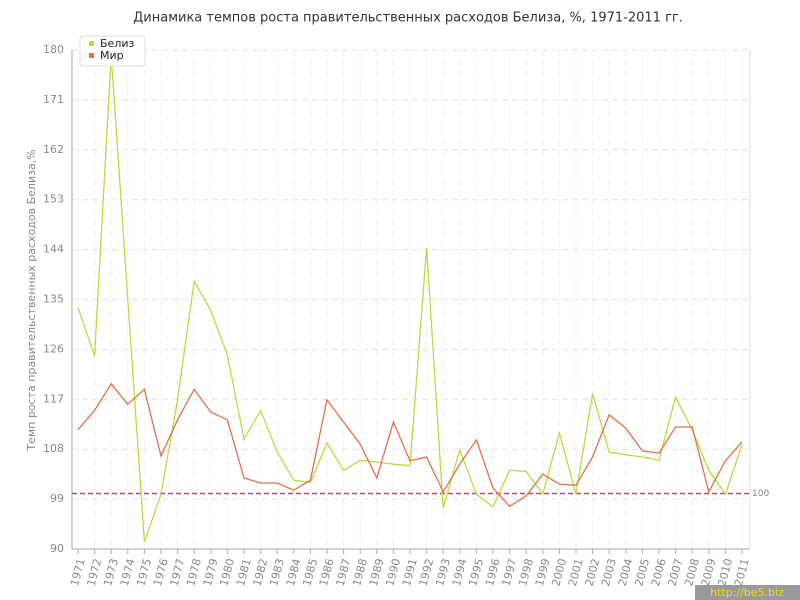 This screenshot has width=800, height=600. What do you see at coordinates (53, 149) in the screenshot?
I see `y-tick-label: 162` at bounding box center [53, 149].